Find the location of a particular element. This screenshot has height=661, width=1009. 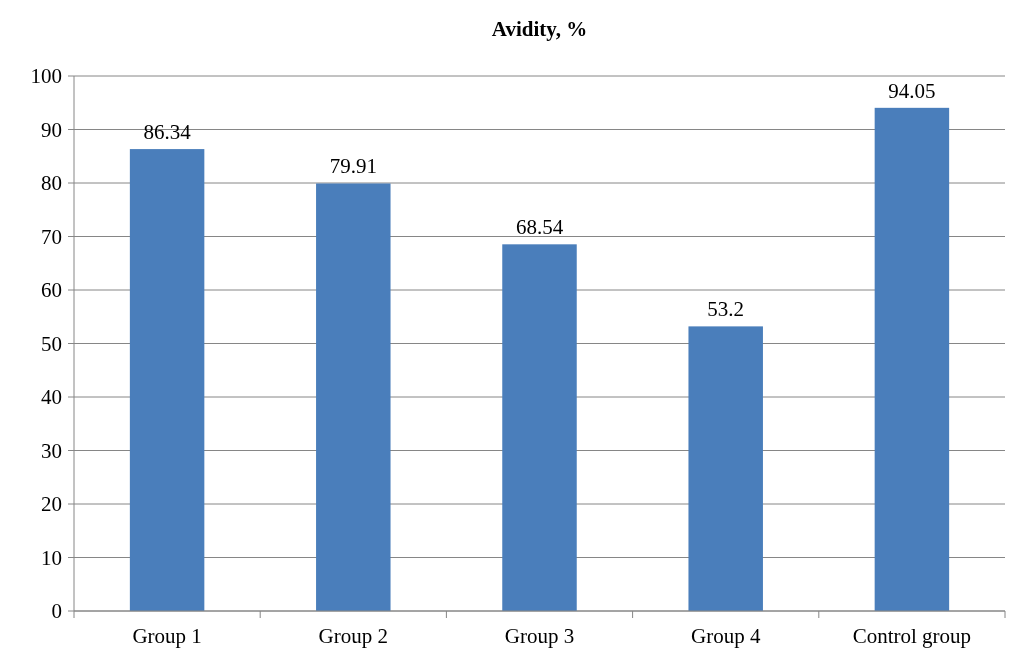

y-tick-label: 70 is located at coordinates (51, 236).